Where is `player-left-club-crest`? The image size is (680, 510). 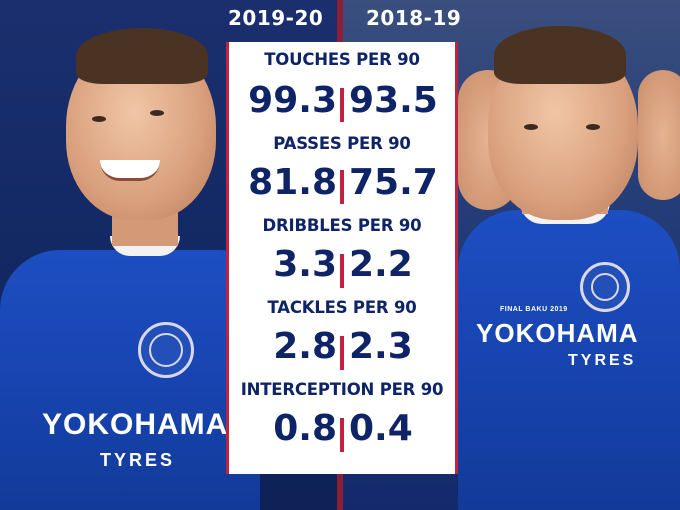
player-left-club-crest is located at coordinates (166, 350).